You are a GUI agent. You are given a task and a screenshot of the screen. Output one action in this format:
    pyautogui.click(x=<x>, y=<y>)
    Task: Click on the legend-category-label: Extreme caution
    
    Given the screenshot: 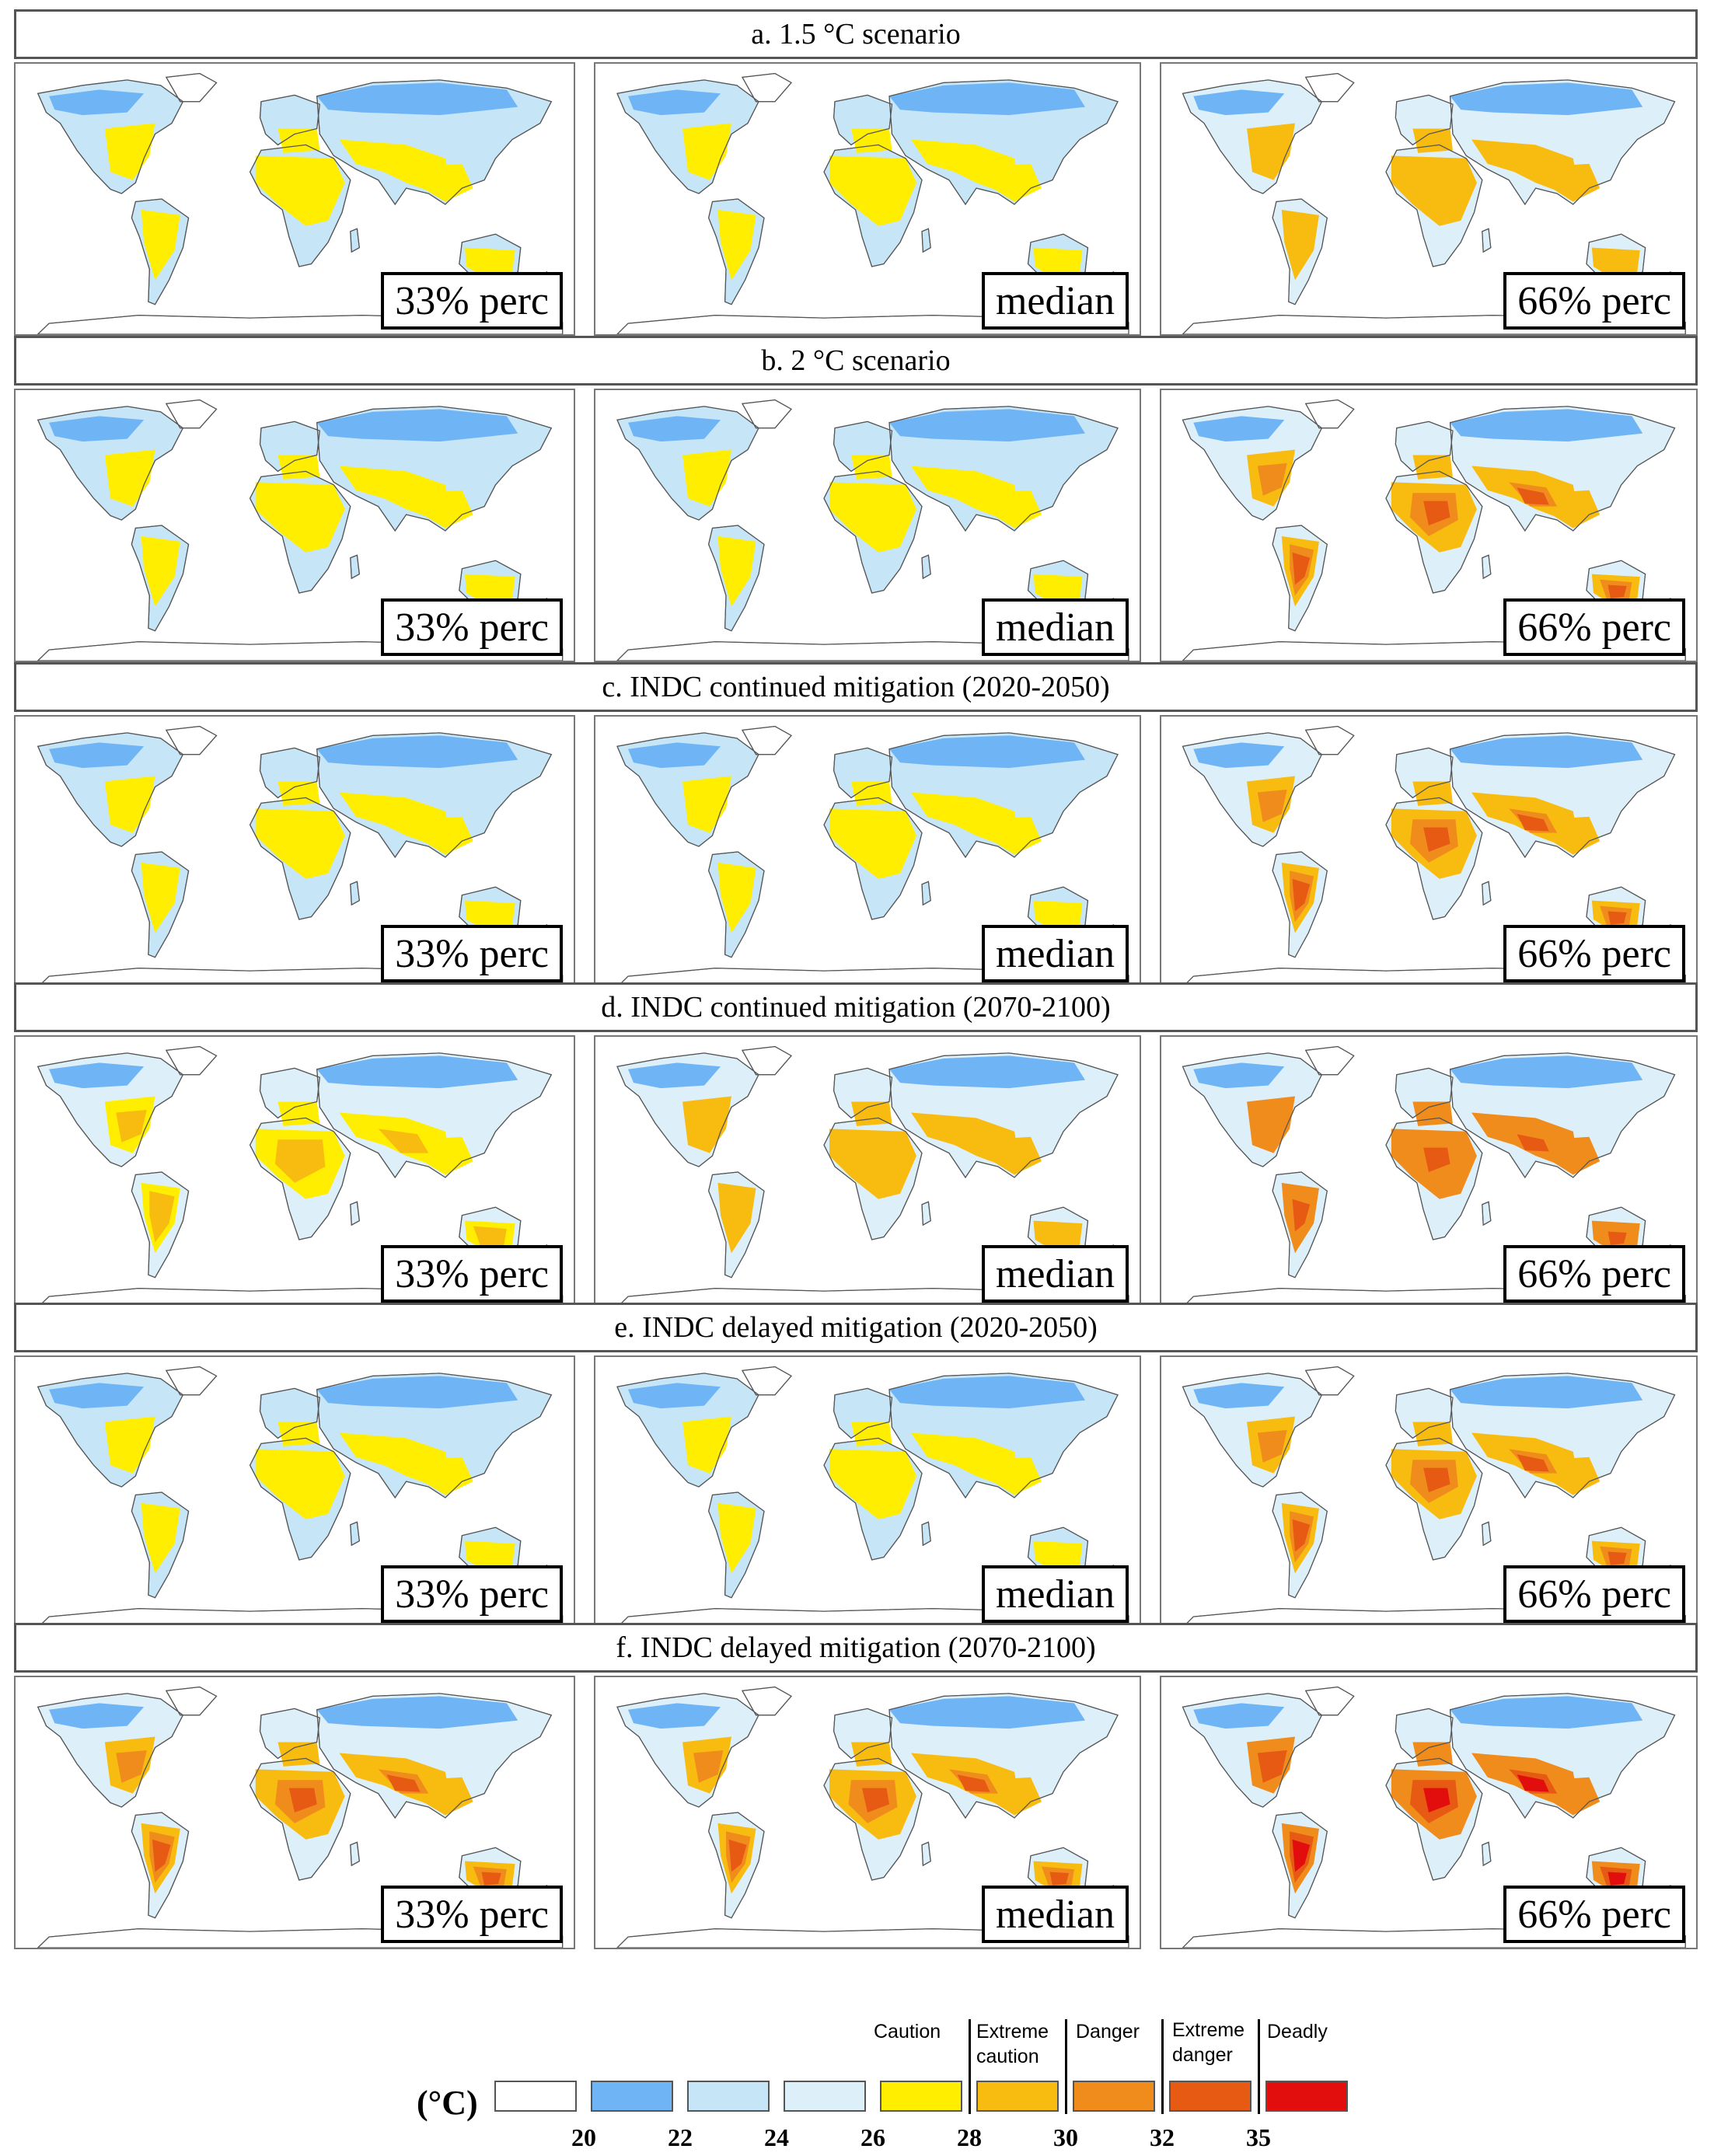 What is the action you would take?
    pyautogui.click(x=1012, y=2044)
    